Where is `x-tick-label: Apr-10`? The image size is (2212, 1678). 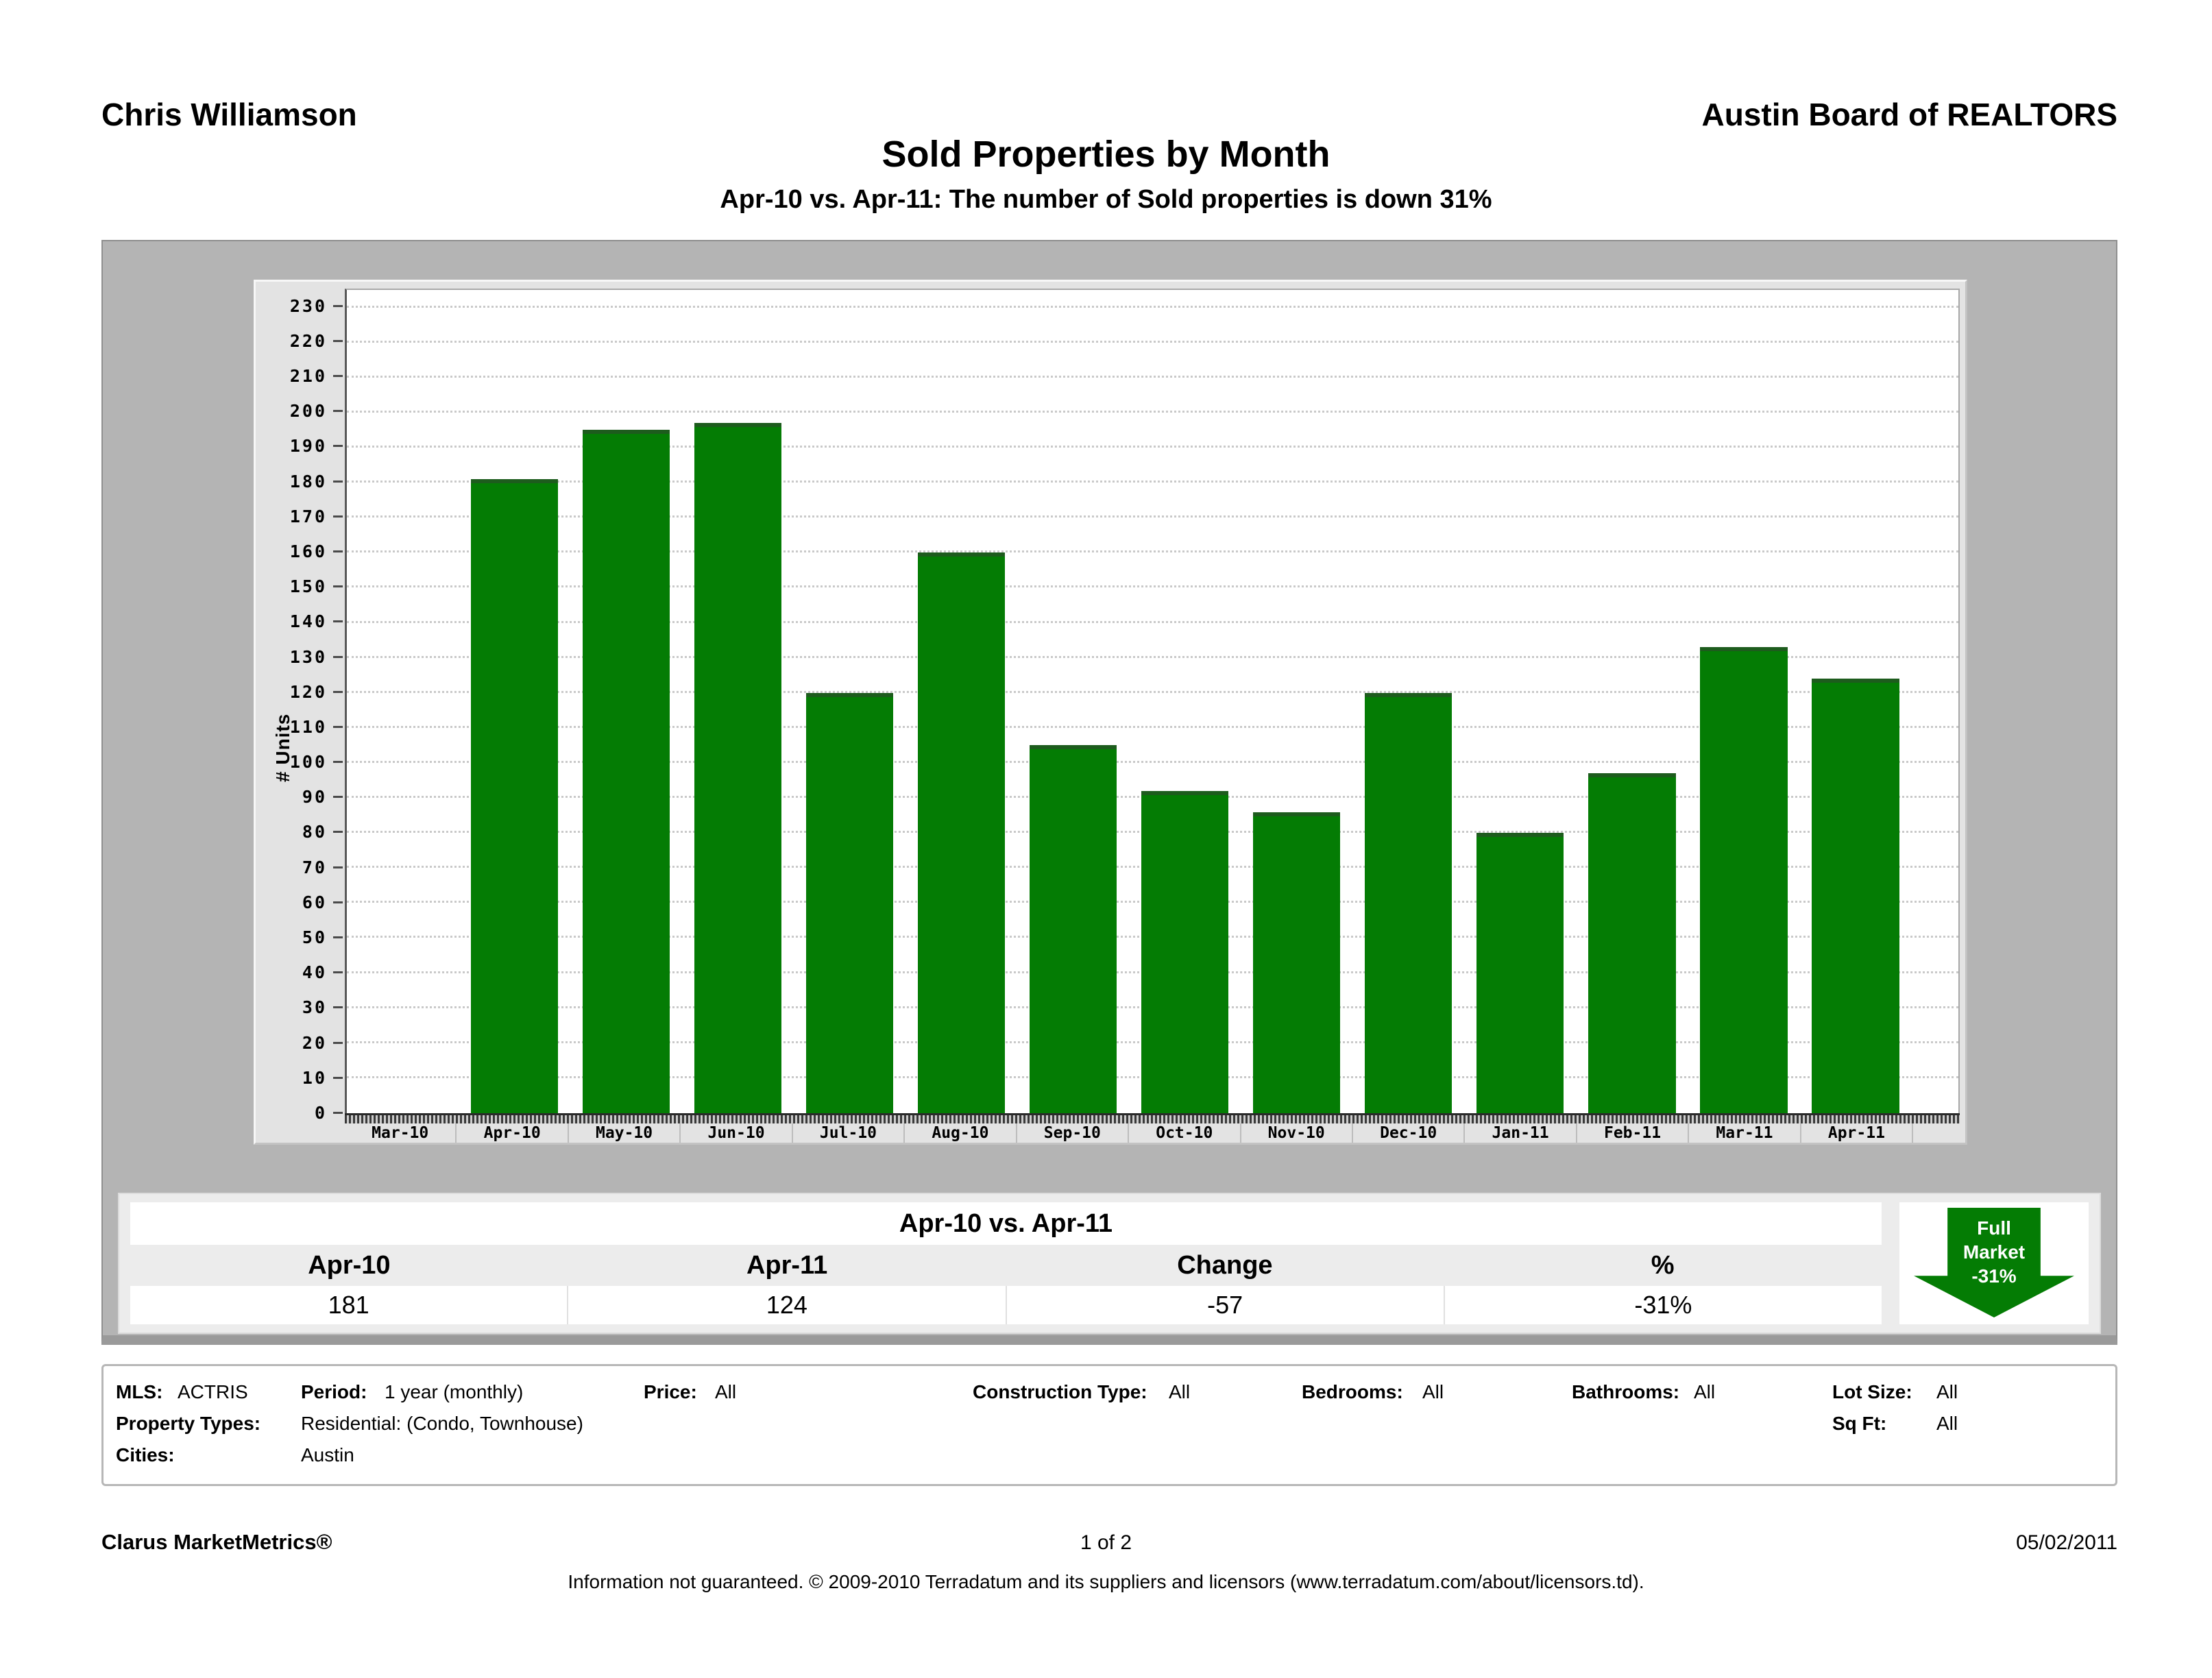 x-tick-label: Apr-10 is located at coordinates (513, 1133).